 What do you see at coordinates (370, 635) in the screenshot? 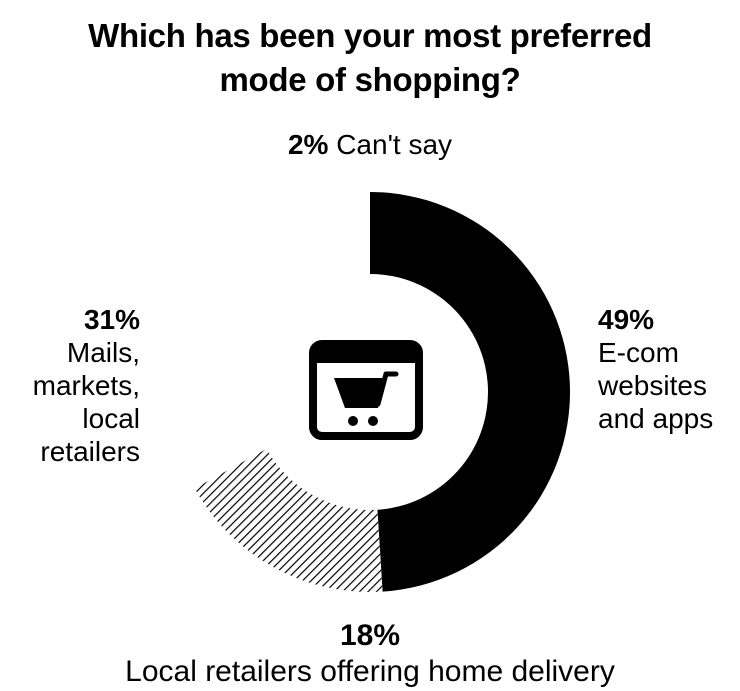
I see `label-home-delivery-percent: 18%` at bounding box center [370, 635].